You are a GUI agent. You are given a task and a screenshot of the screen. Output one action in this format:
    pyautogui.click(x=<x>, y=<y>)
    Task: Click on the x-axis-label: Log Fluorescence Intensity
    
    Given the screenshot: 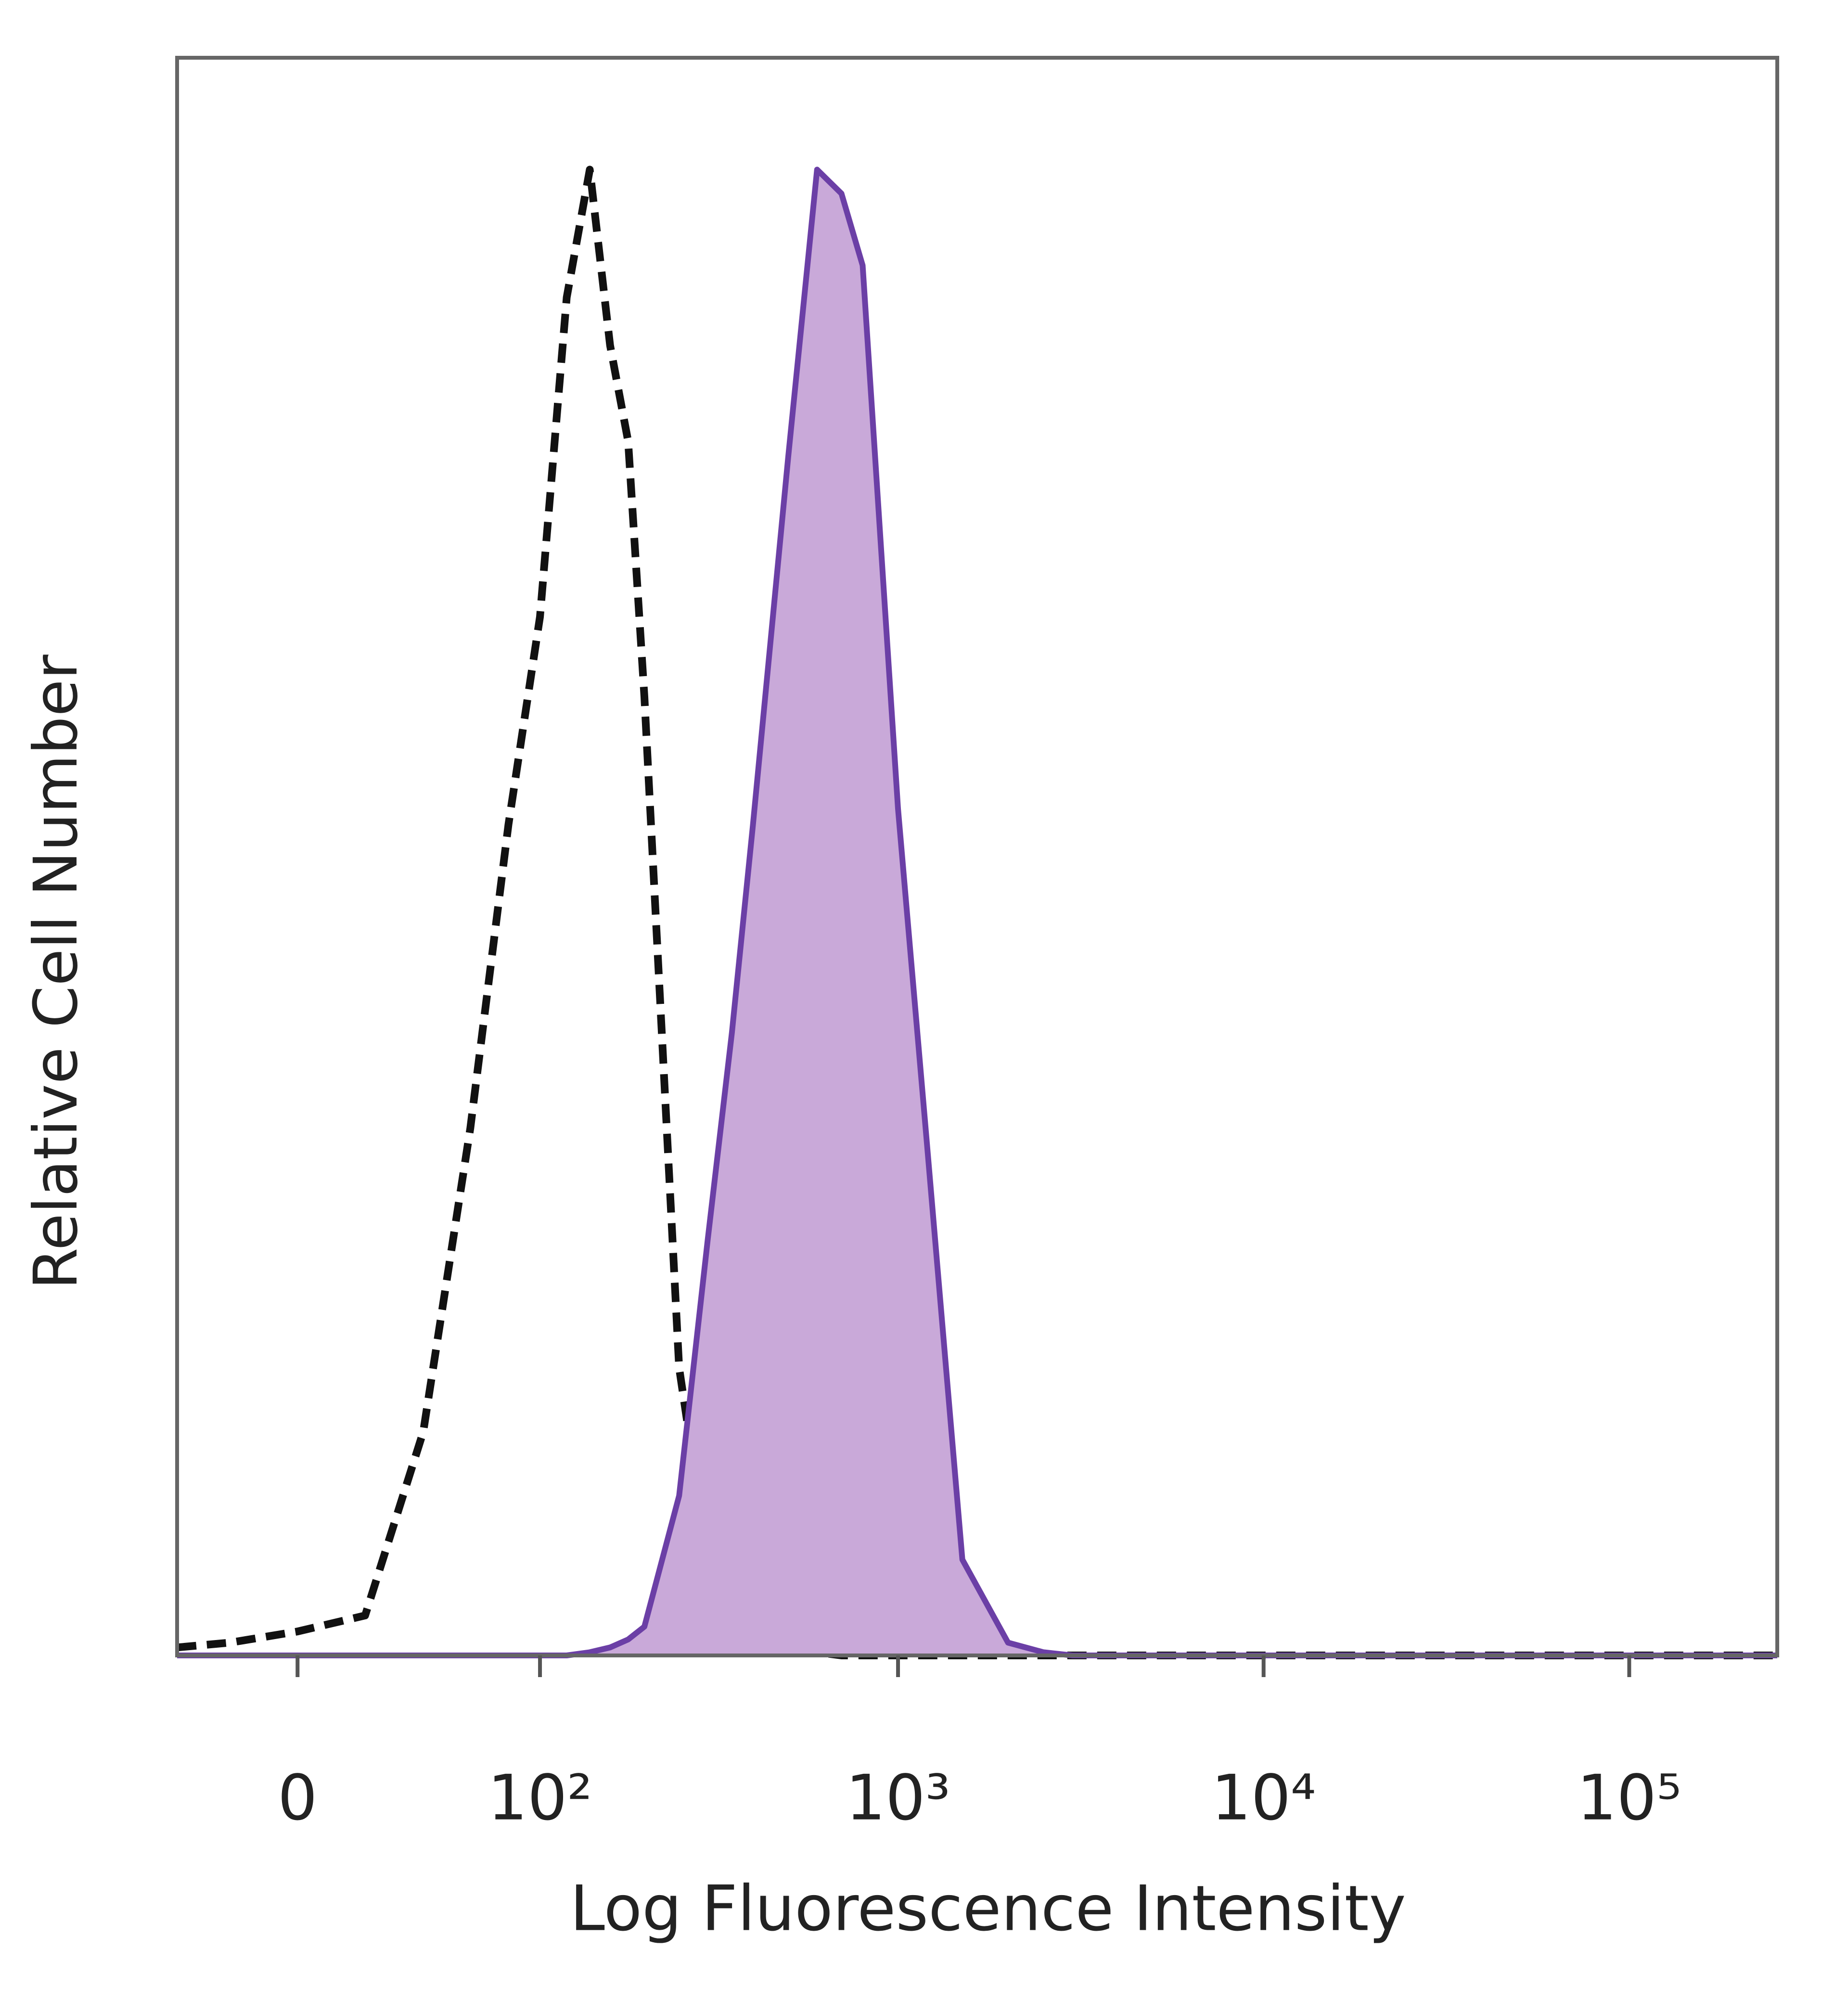 What is the action you would take?
    pyautogui.click(x=988, y=1908)
    